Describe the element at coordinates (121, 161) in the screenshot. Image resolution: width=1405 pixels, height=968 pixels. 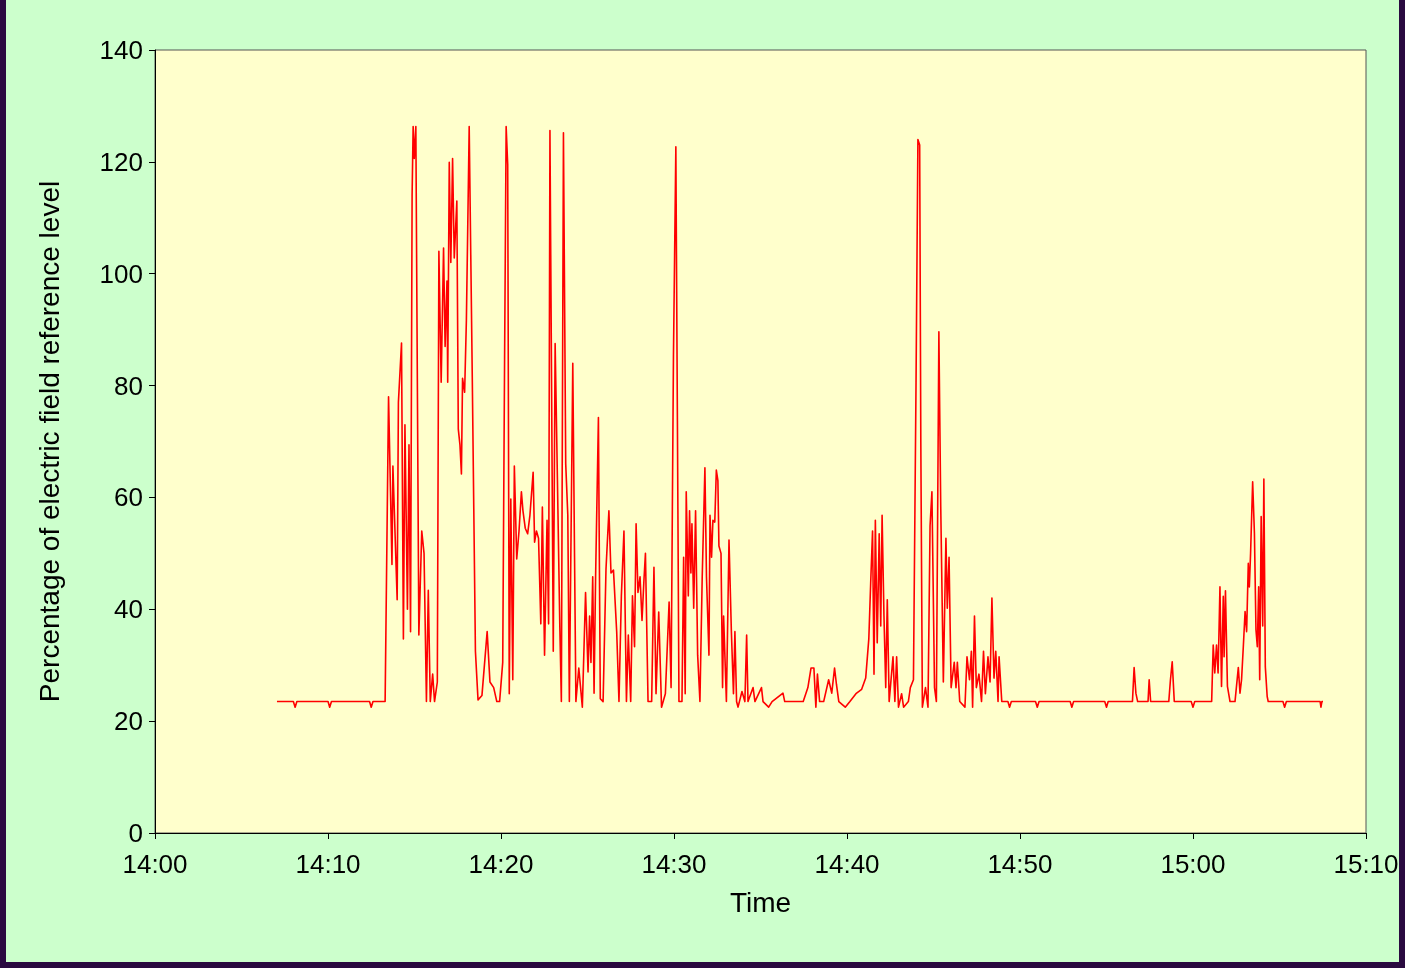
I see `y-tick-label: 120` at that location.